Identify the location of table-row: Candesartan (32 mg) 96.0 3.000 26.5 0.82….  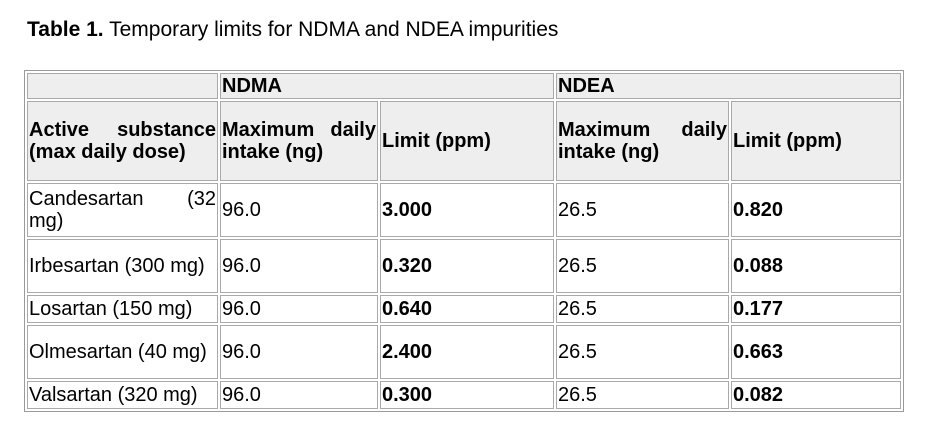
(464, 210).